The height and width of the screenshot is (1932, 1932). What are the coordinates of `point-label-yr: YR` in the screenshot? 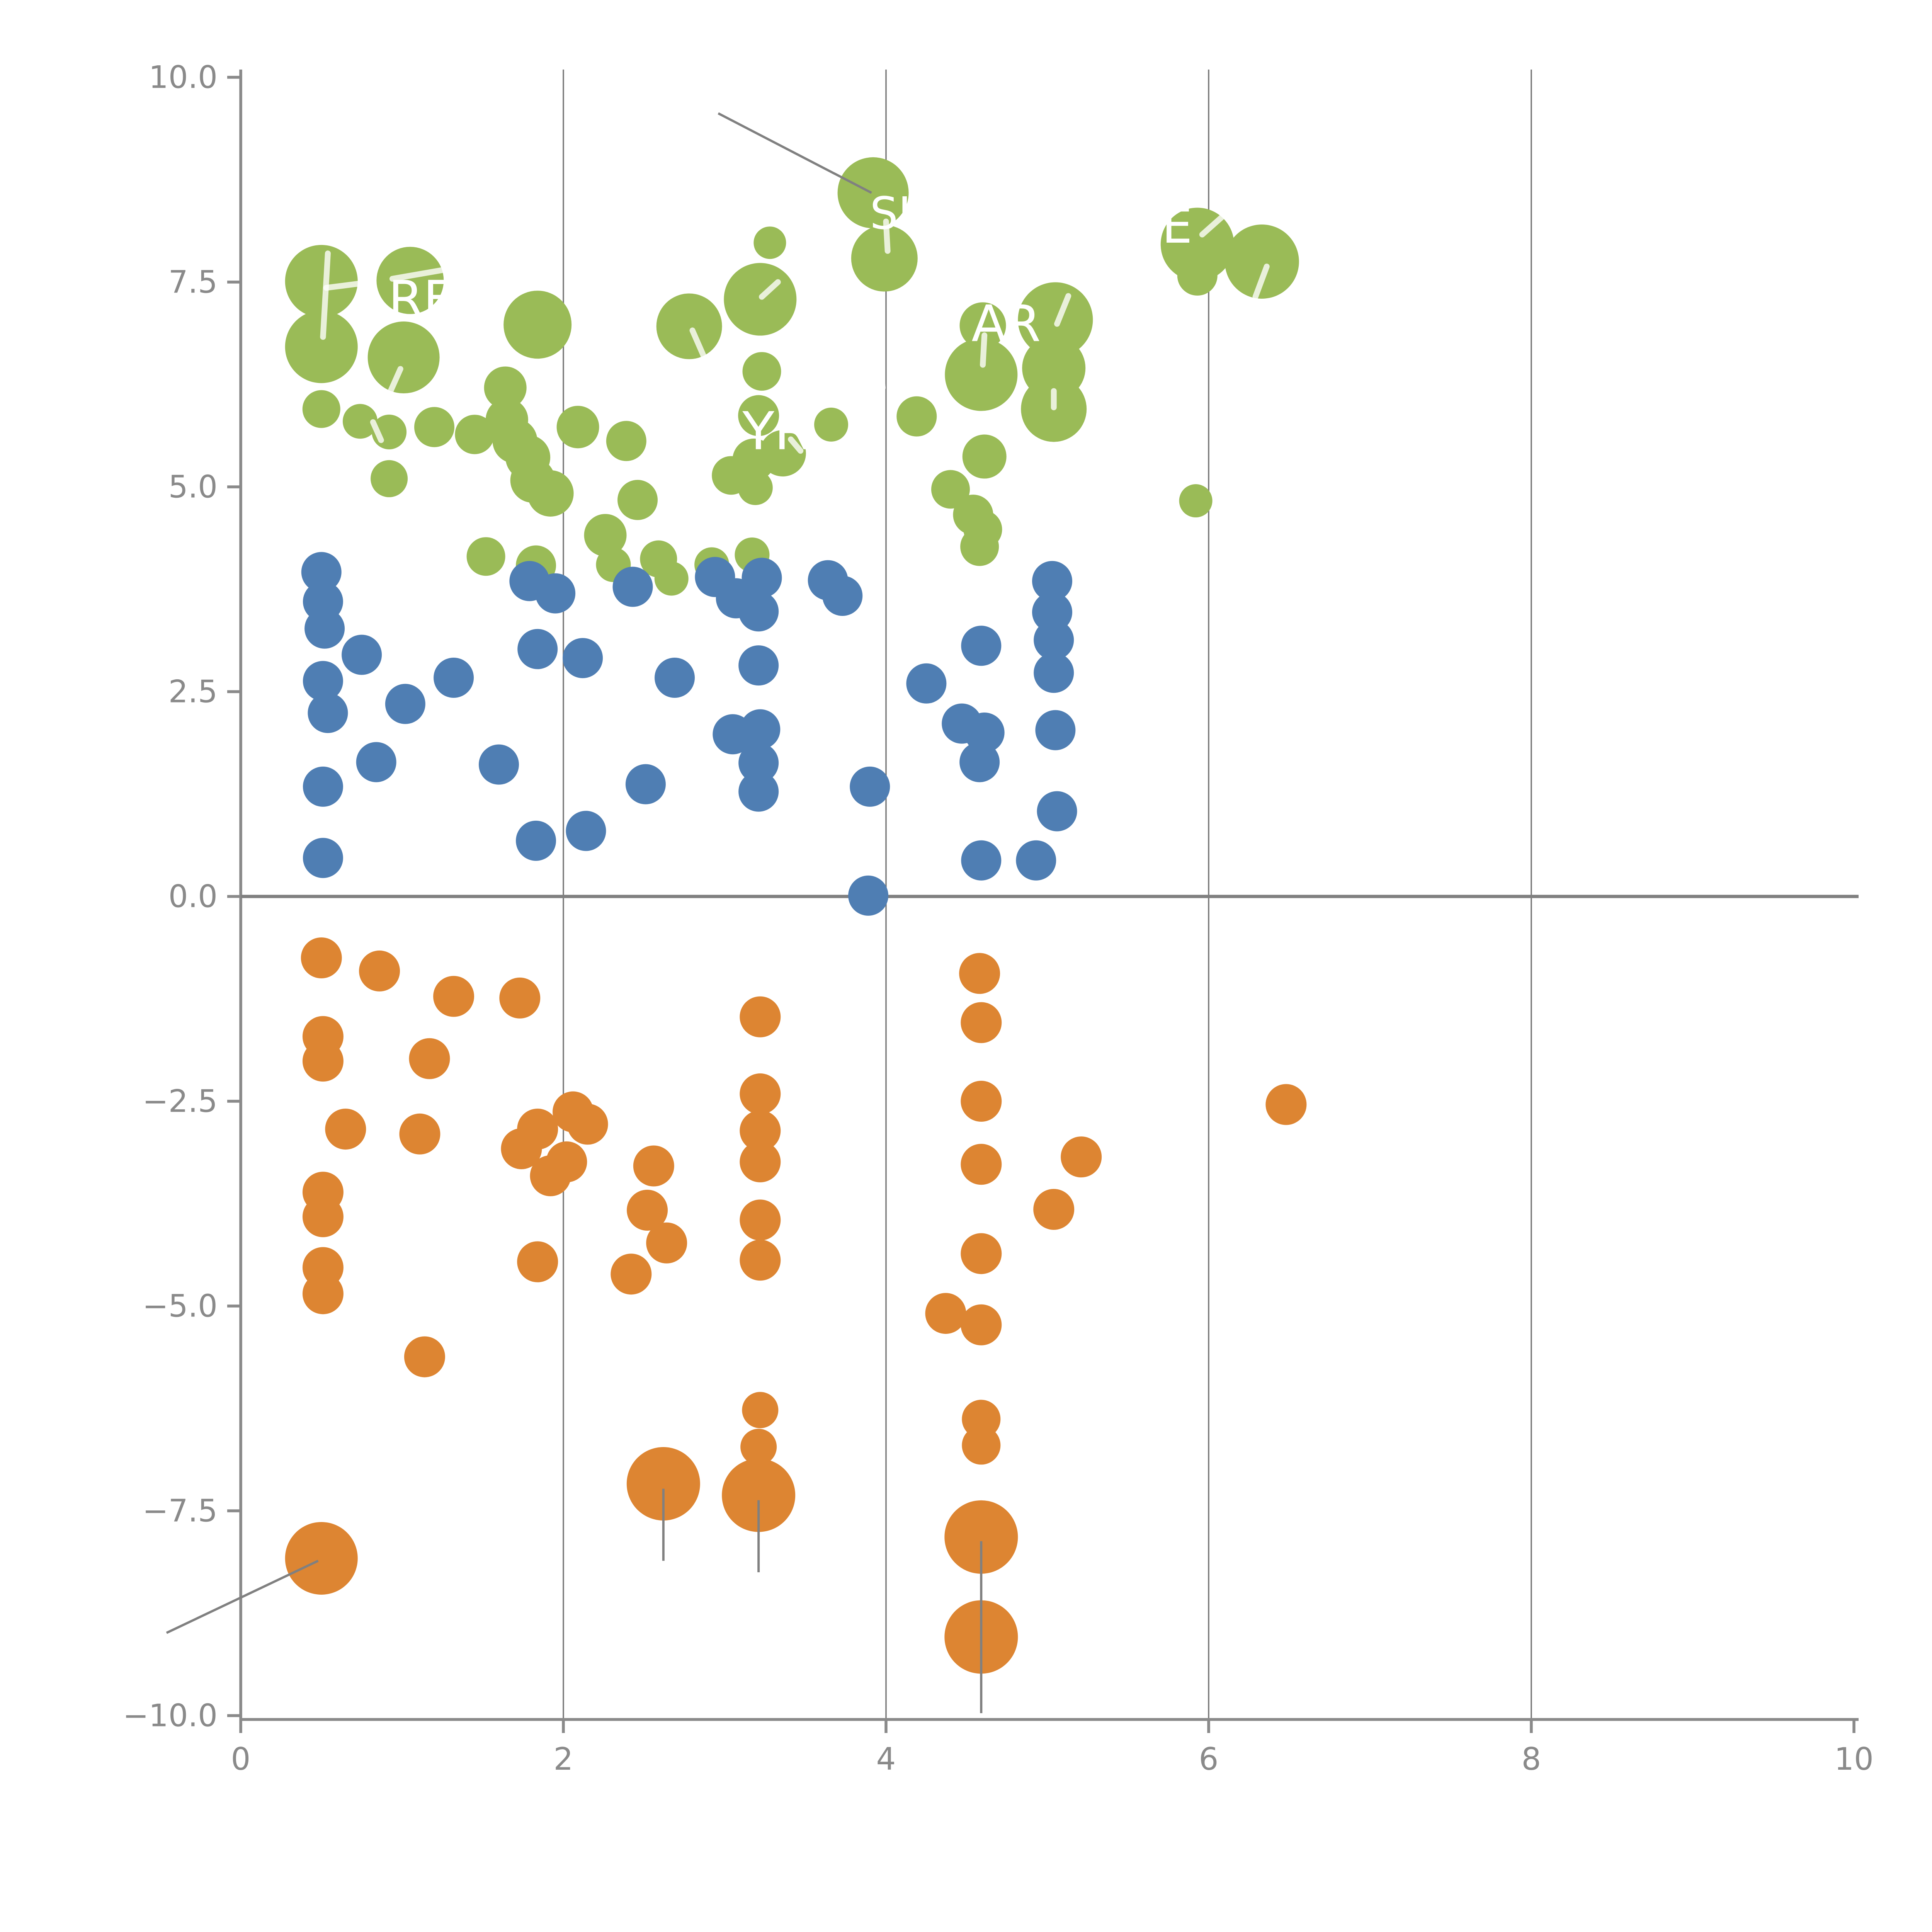 It's located at (776, 431).